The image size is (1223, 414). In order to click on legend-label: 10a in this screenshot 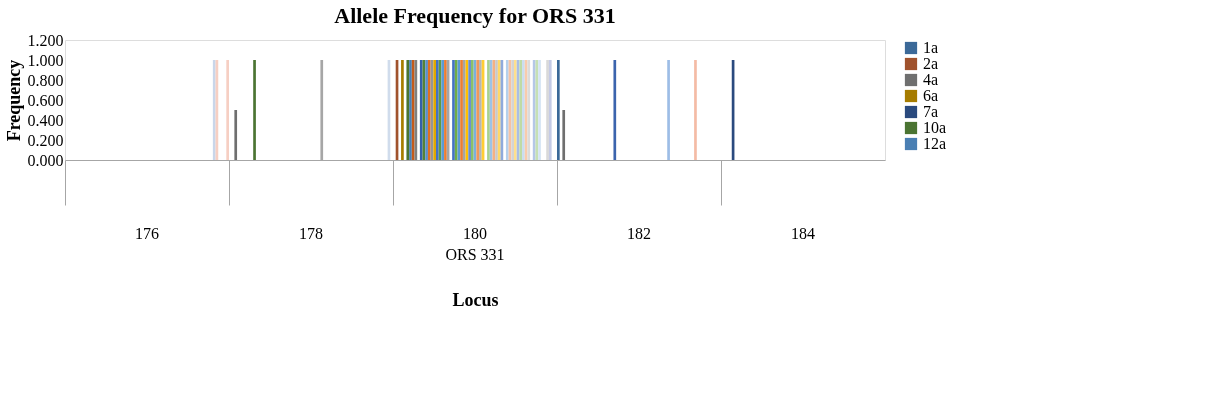, I will do `click(935, 127)`.